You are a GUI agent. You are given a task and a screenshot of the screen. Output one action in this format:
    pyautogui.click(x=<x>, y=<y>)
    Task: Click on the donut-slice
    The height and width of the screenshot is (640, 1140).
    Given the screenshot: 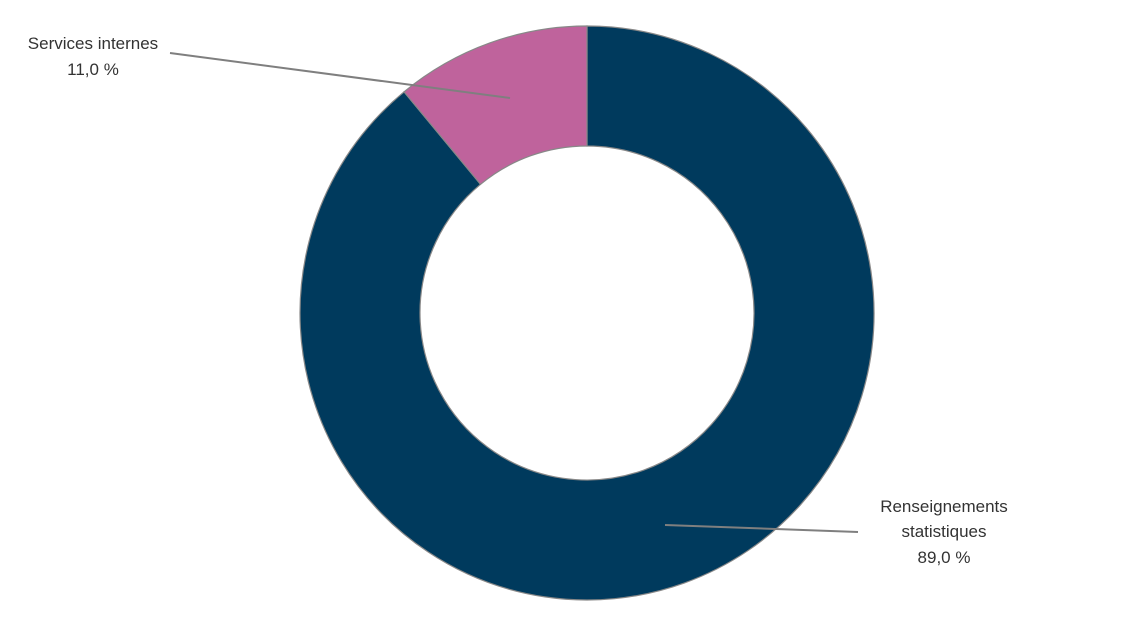 What is the action you would take?
    pyautogui.click(x=495, y=105)
    